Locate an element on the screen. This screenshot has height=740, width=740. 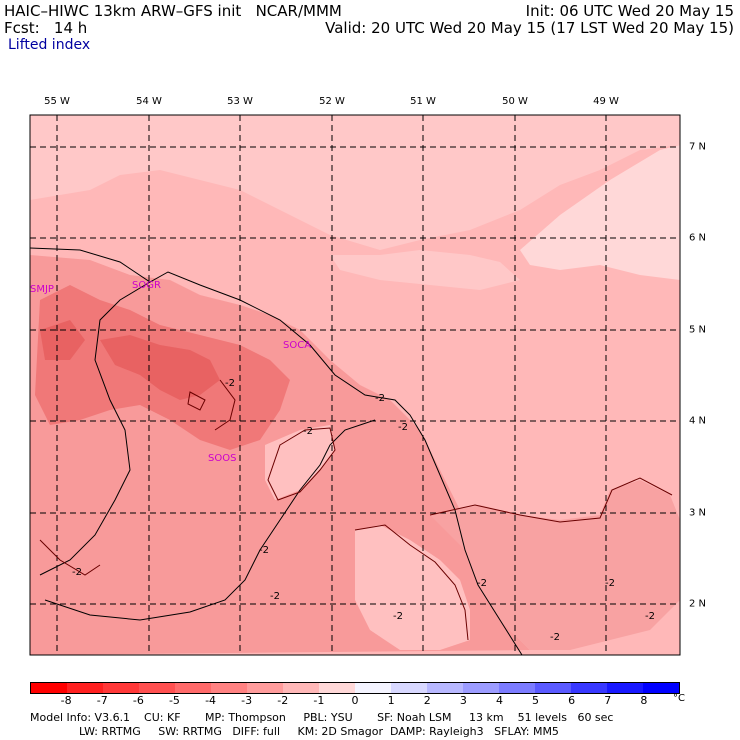
border-french-guiana is located at coordinates (210, 520).